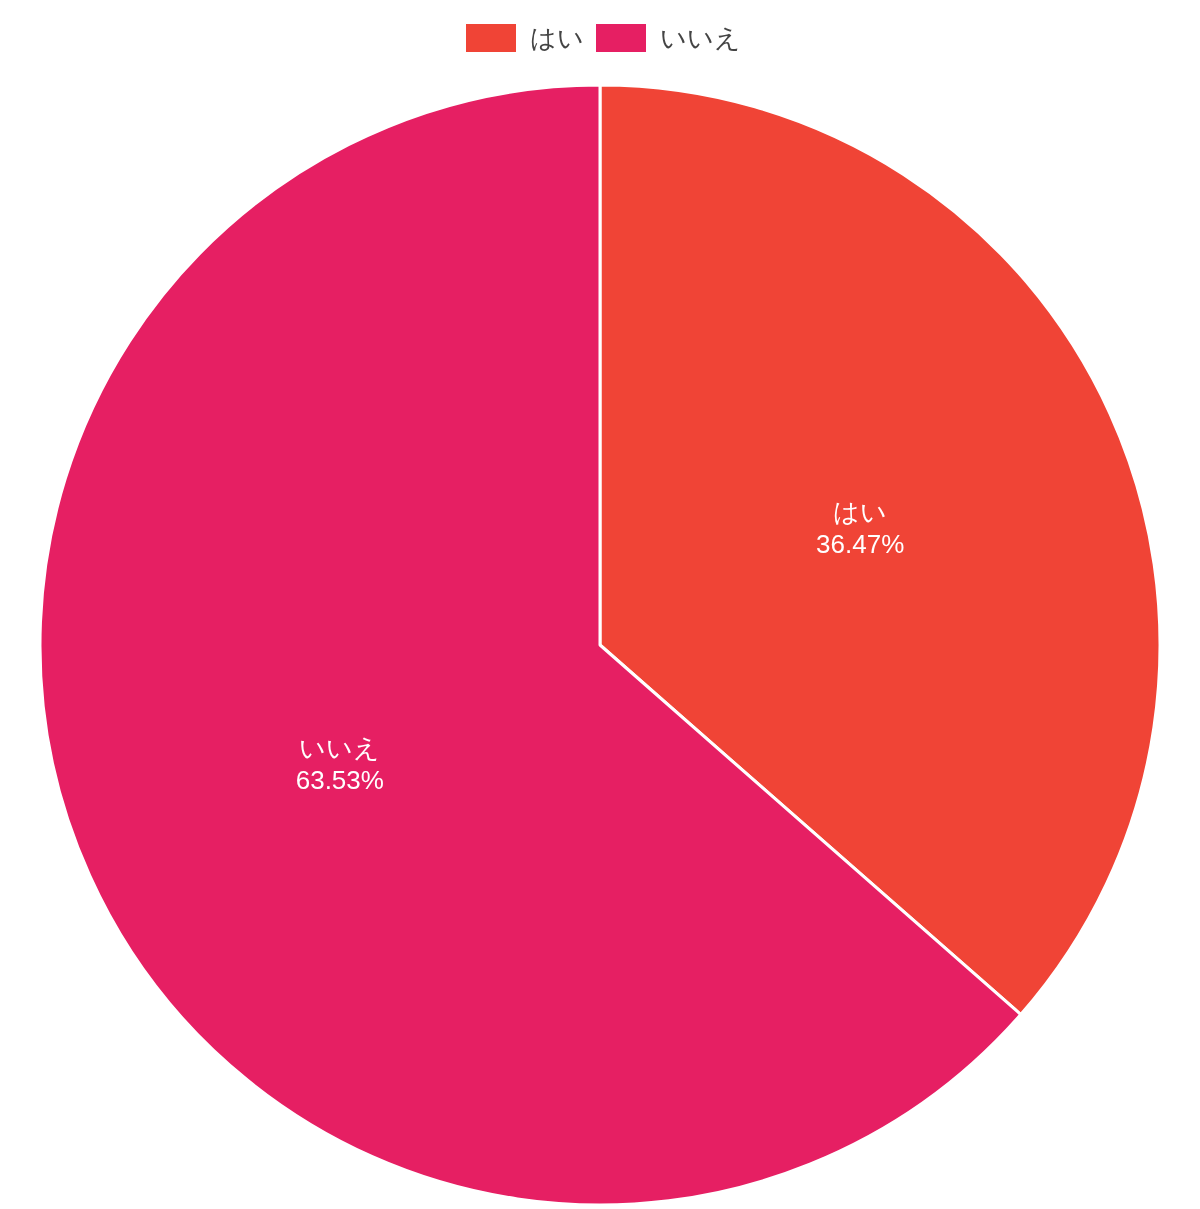  Describe the element at coordinates (603, 38) in the screenshot. I see `legend: はい いいえ` at that location.